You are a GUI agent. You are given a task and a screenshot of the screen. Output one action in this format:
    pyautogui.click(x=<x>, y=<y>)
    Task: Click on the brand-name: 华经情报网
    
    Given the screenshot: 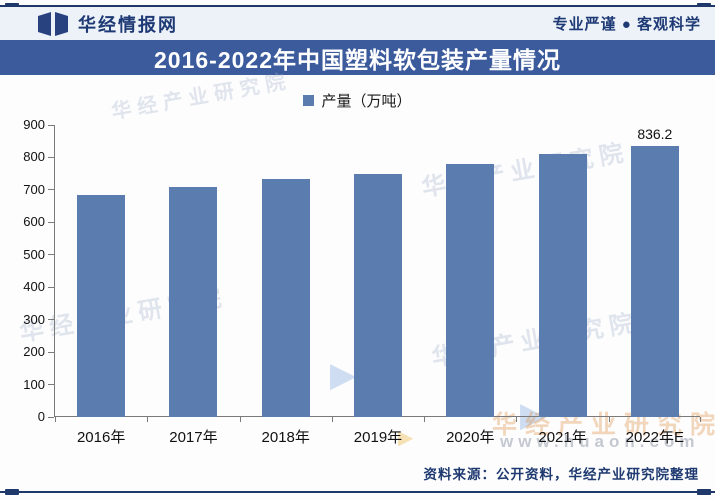 What is the action you would take?
    pyautogui.click(x=128, y=24)
    